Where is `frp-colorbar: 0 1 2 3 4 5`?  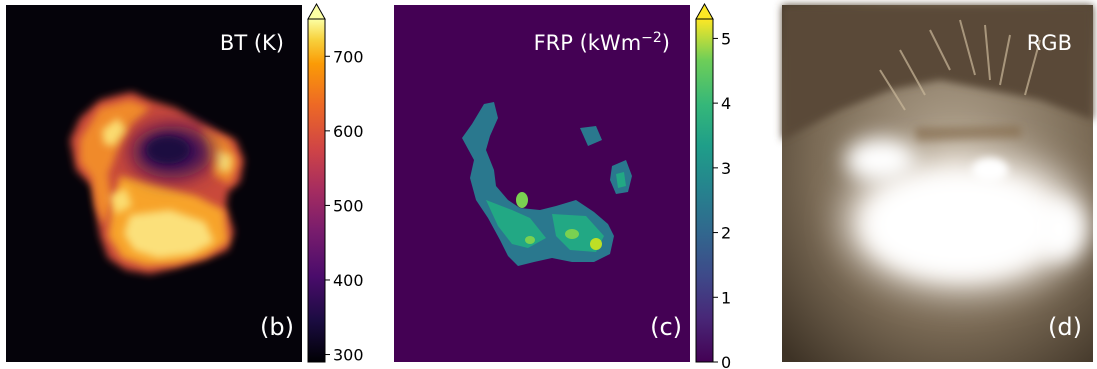 frp-colorbar: 0 1 2 3 4 5 is located at coordinates (713, 185).